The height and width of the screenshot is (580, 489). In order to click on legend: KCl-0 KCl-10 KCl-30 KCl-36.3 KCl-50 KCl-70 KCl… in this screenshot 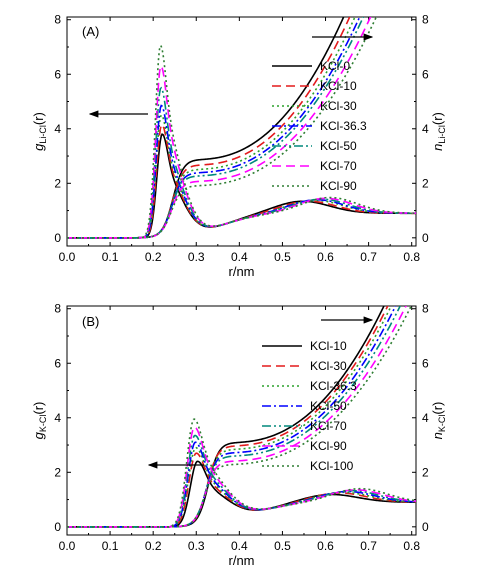, I will do `click(319, 126)`.